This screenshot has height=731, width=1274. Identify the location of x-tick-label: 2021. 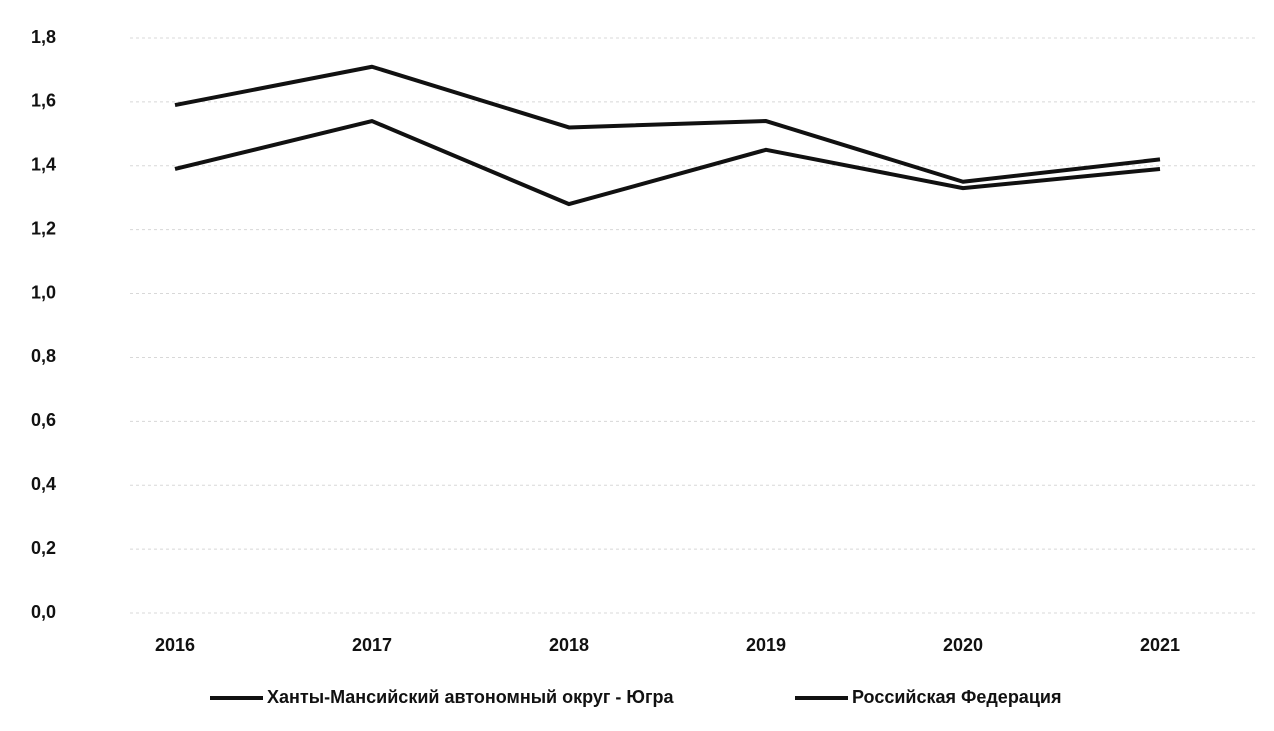
(1160, 645).